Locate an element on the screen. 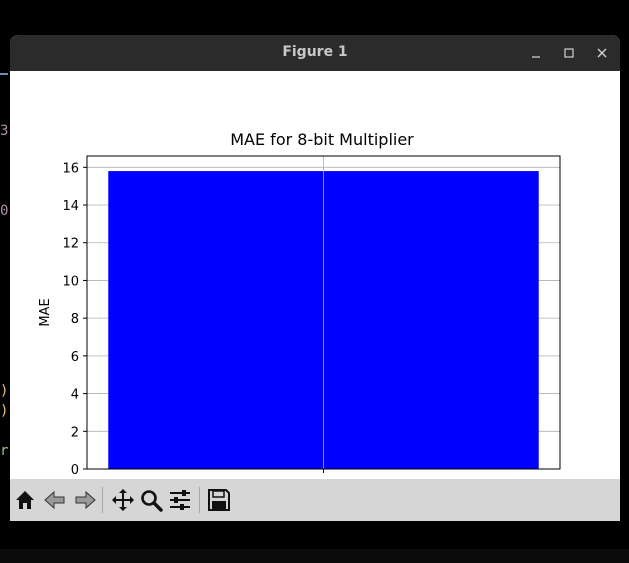 Image resolution: width=629 pixels, height=563 pixels. y-tick-label: 16 is located at coordinates (70, 168).